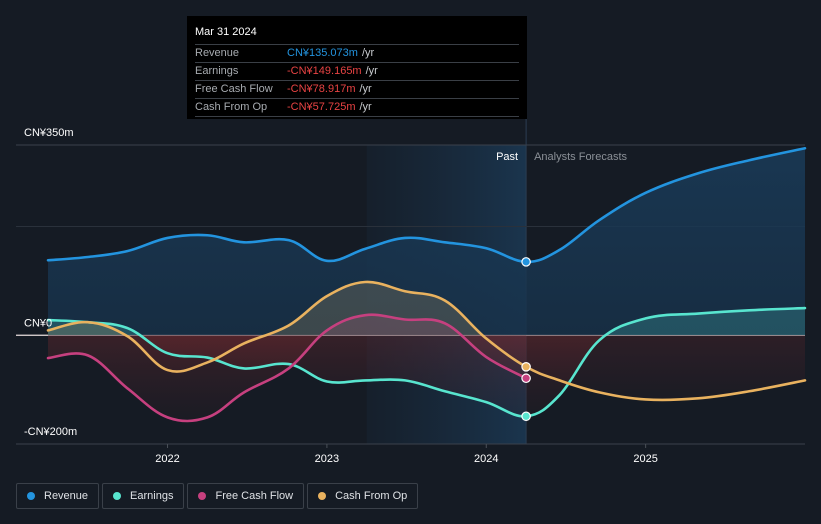  I want to click on tooltip-label: Revenue, so click(217, 53).